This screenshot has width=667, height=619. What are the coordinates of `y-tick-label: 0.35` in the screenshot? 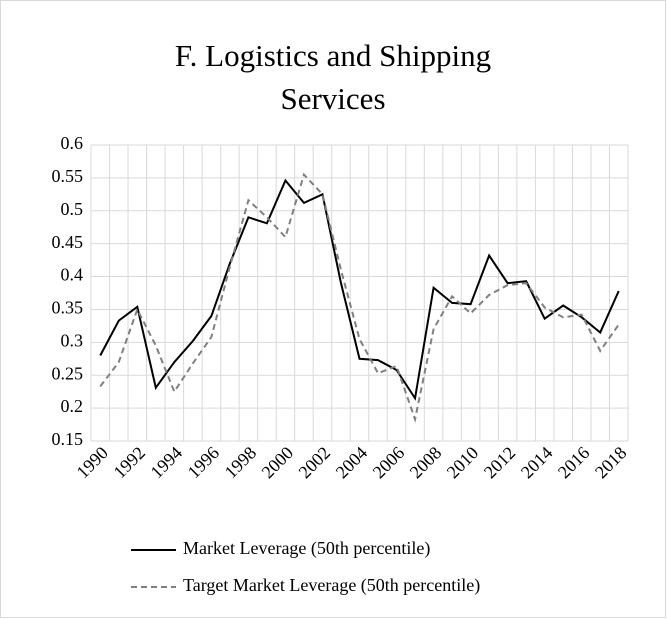 It's located at (68, 308).